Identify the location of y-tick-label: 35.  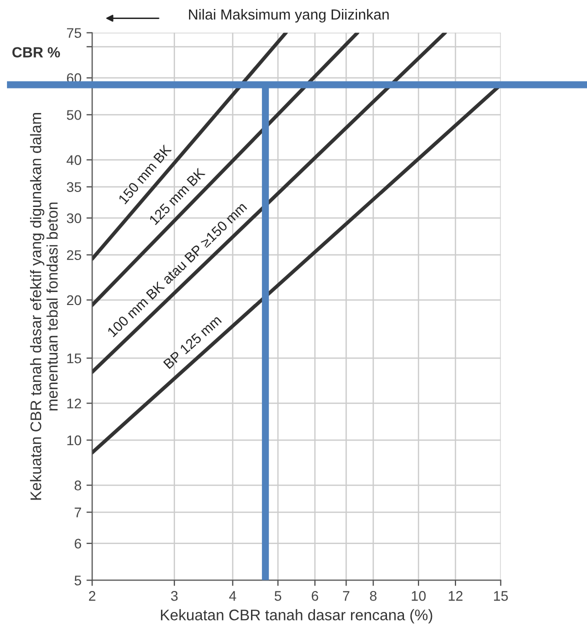
(74, 187).